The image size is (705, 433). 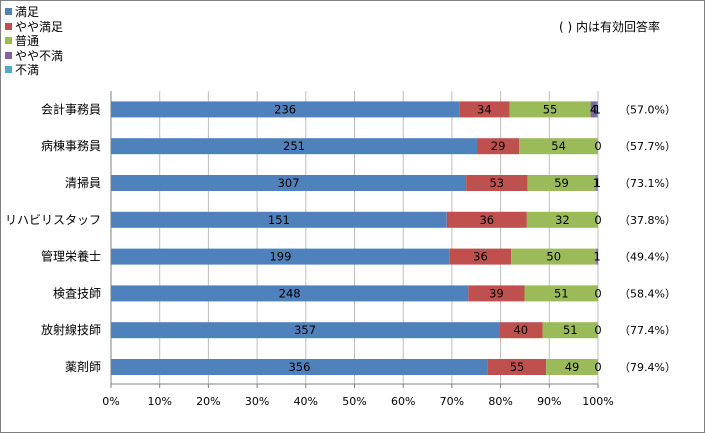 I want to click on x-tick-label: 40%, so click(x=306, y=401).